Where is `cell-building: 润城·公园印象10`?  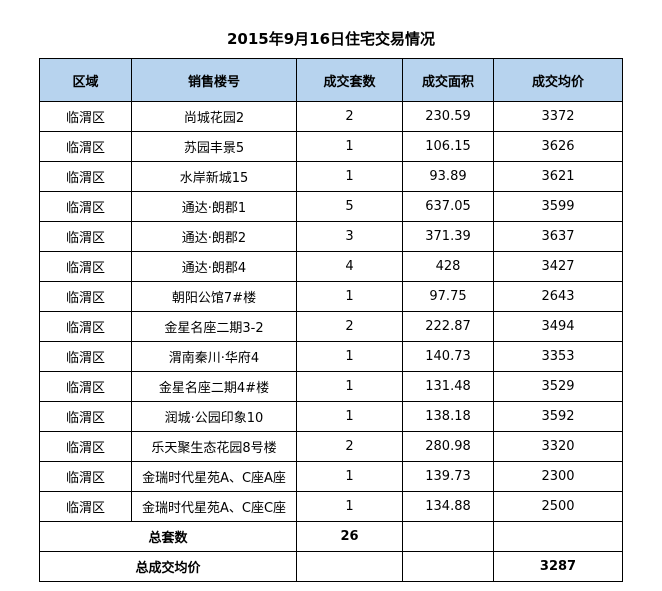 cell-building: 润城·公园印象10 is located at coordinates (214, 416).